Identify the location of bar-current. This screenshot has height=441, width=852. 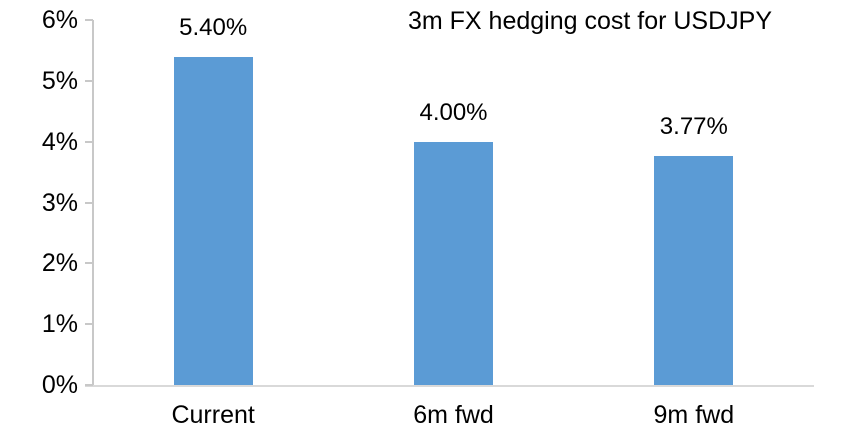
(213, 220).